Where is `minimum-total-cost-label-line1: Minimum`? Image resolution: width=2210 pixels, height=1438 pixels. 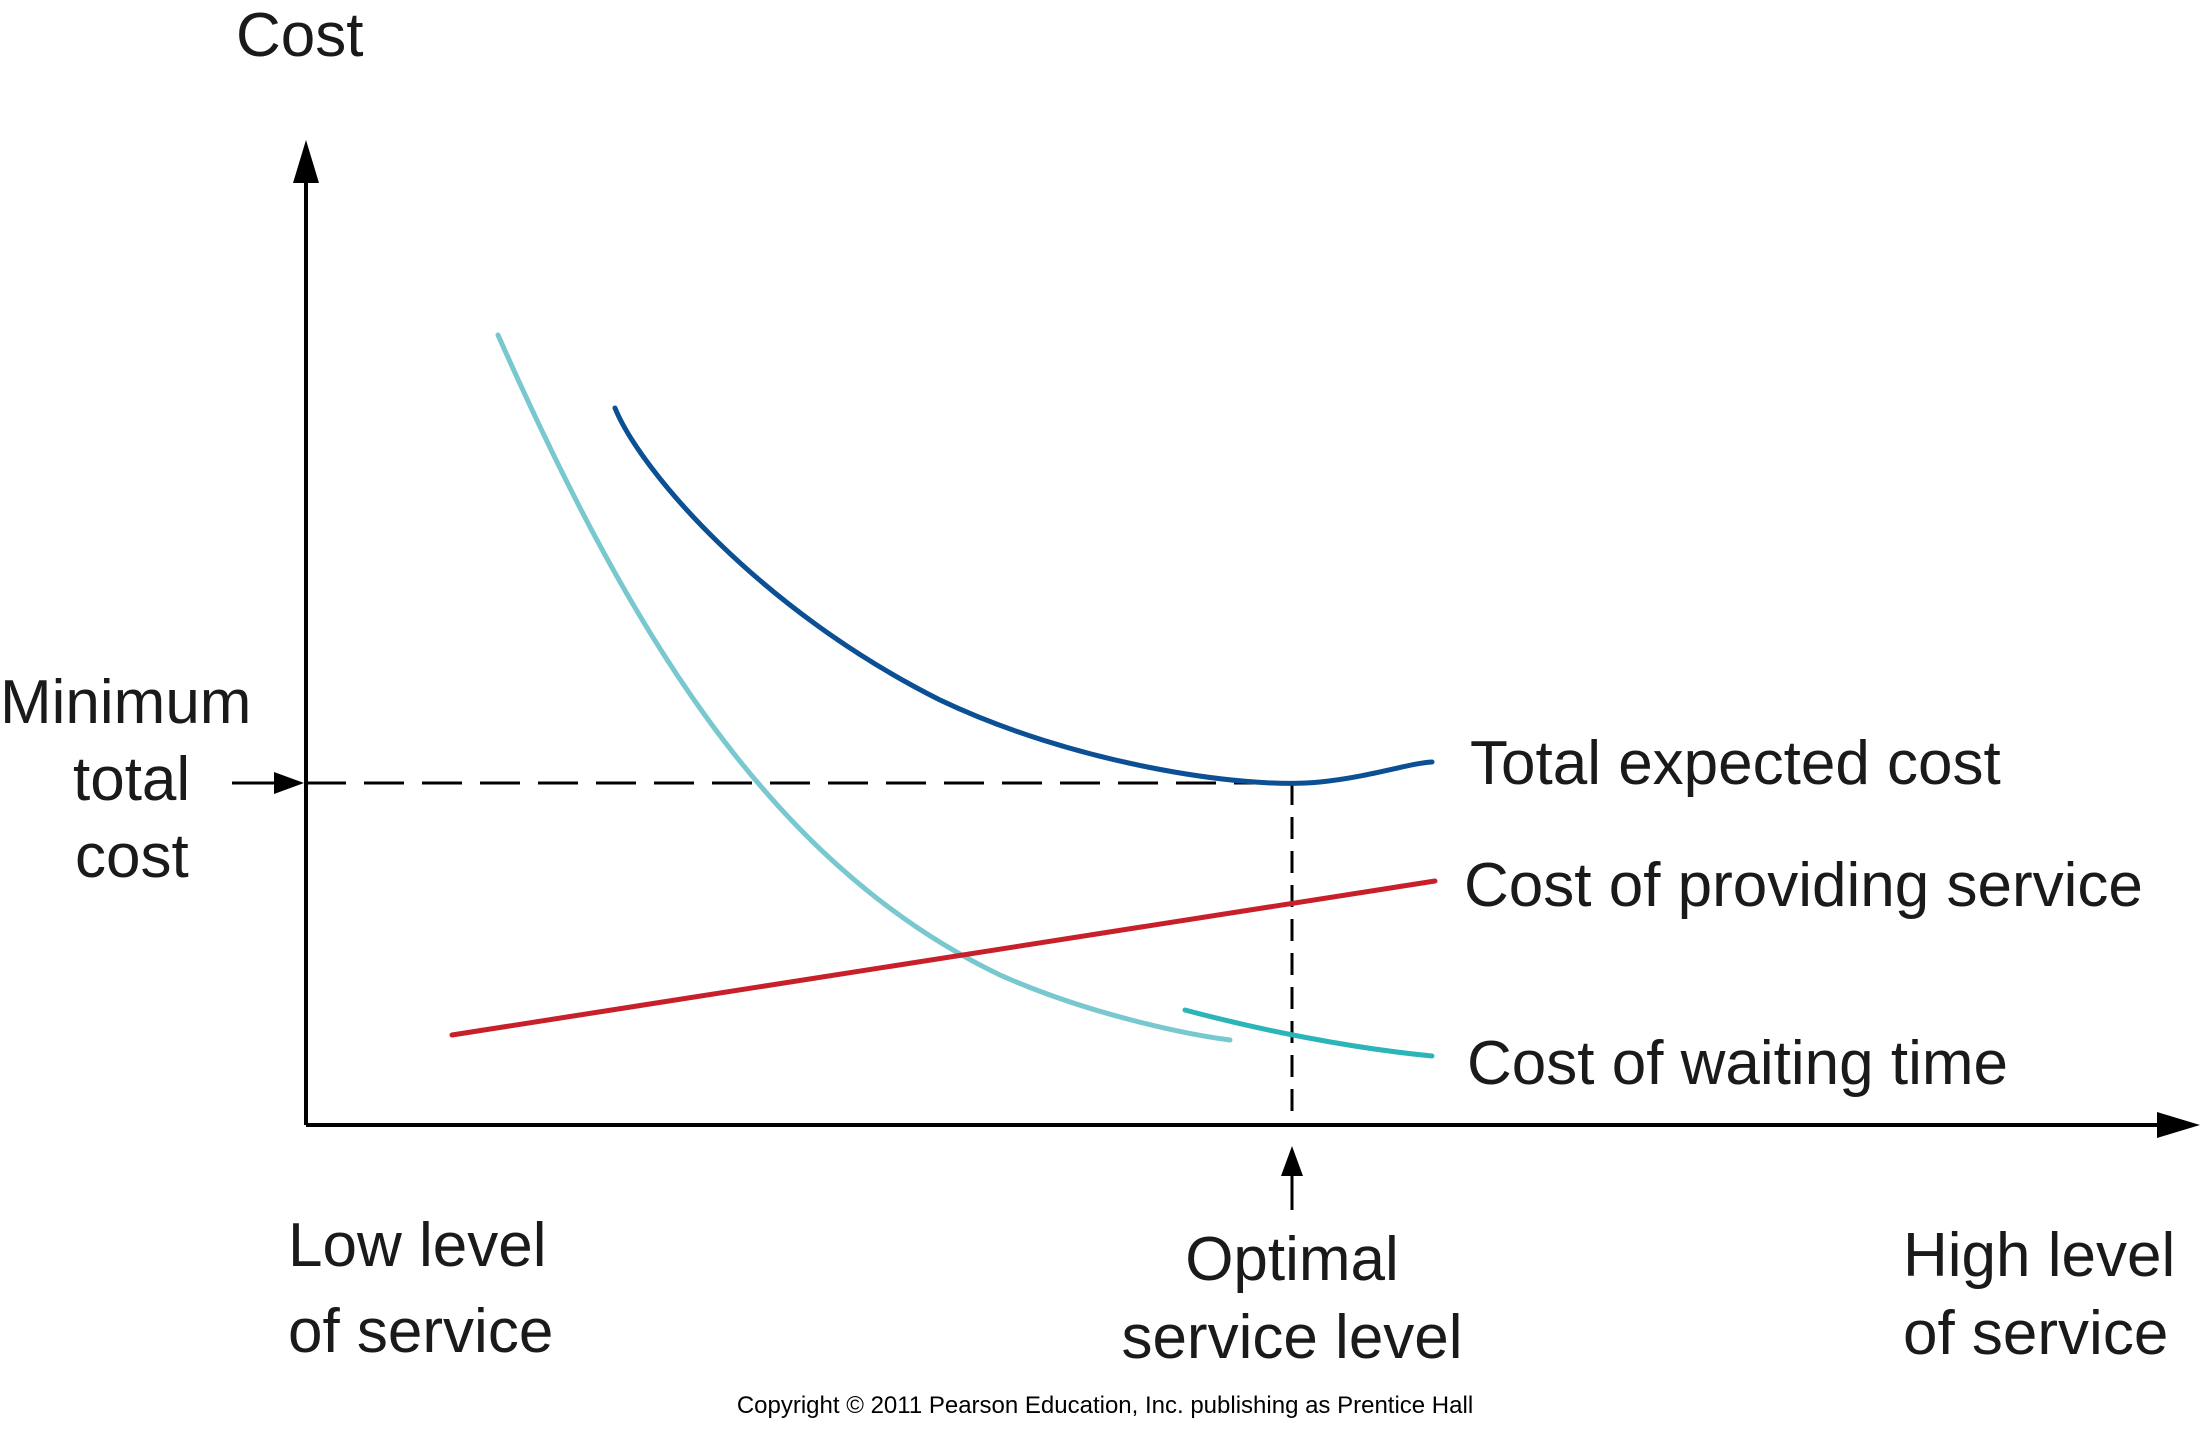
minimum-total-cost-label-line1: Minimum is located at coordinates (125, 702).